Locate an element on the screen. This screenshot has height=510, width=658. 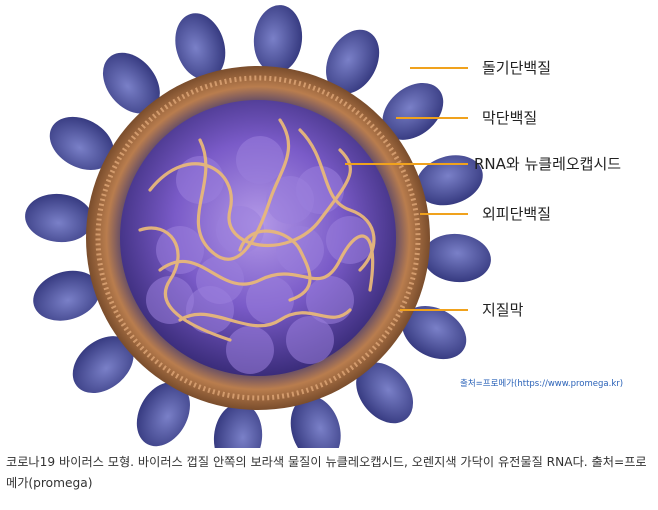
label-lipid-membrane: 지질막 is located at coordinates (503, 310).